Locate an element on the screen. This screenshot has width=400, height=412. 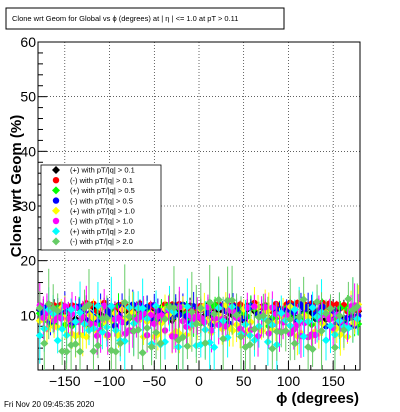
legend-label: (-) with pT/|q| > 1.0 is located at coordinates (101, 221).